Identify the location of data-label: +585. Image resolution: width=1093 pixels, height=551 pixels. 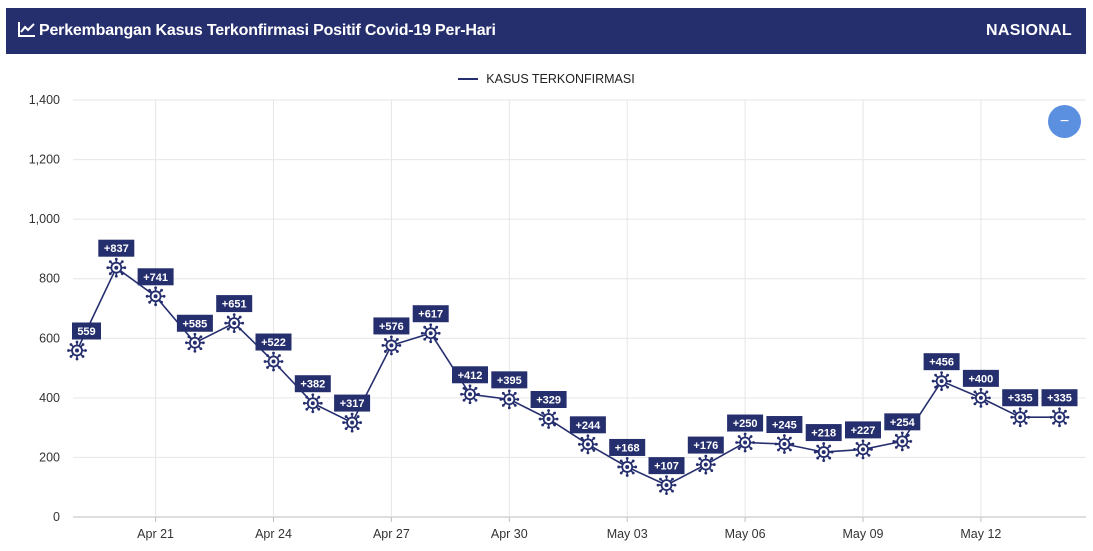
(195, 324).